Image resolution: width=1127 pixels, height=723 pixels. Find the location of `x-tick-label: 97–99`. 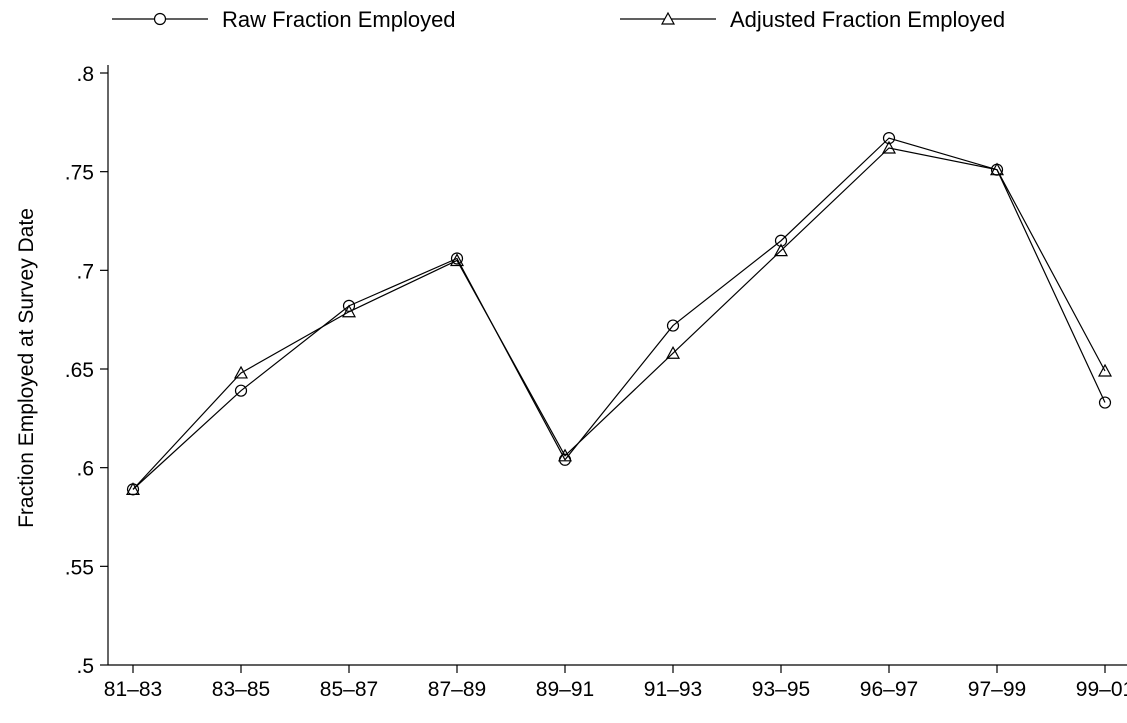

x-tick-label: 97–99 is located at coordinates (997, 689).